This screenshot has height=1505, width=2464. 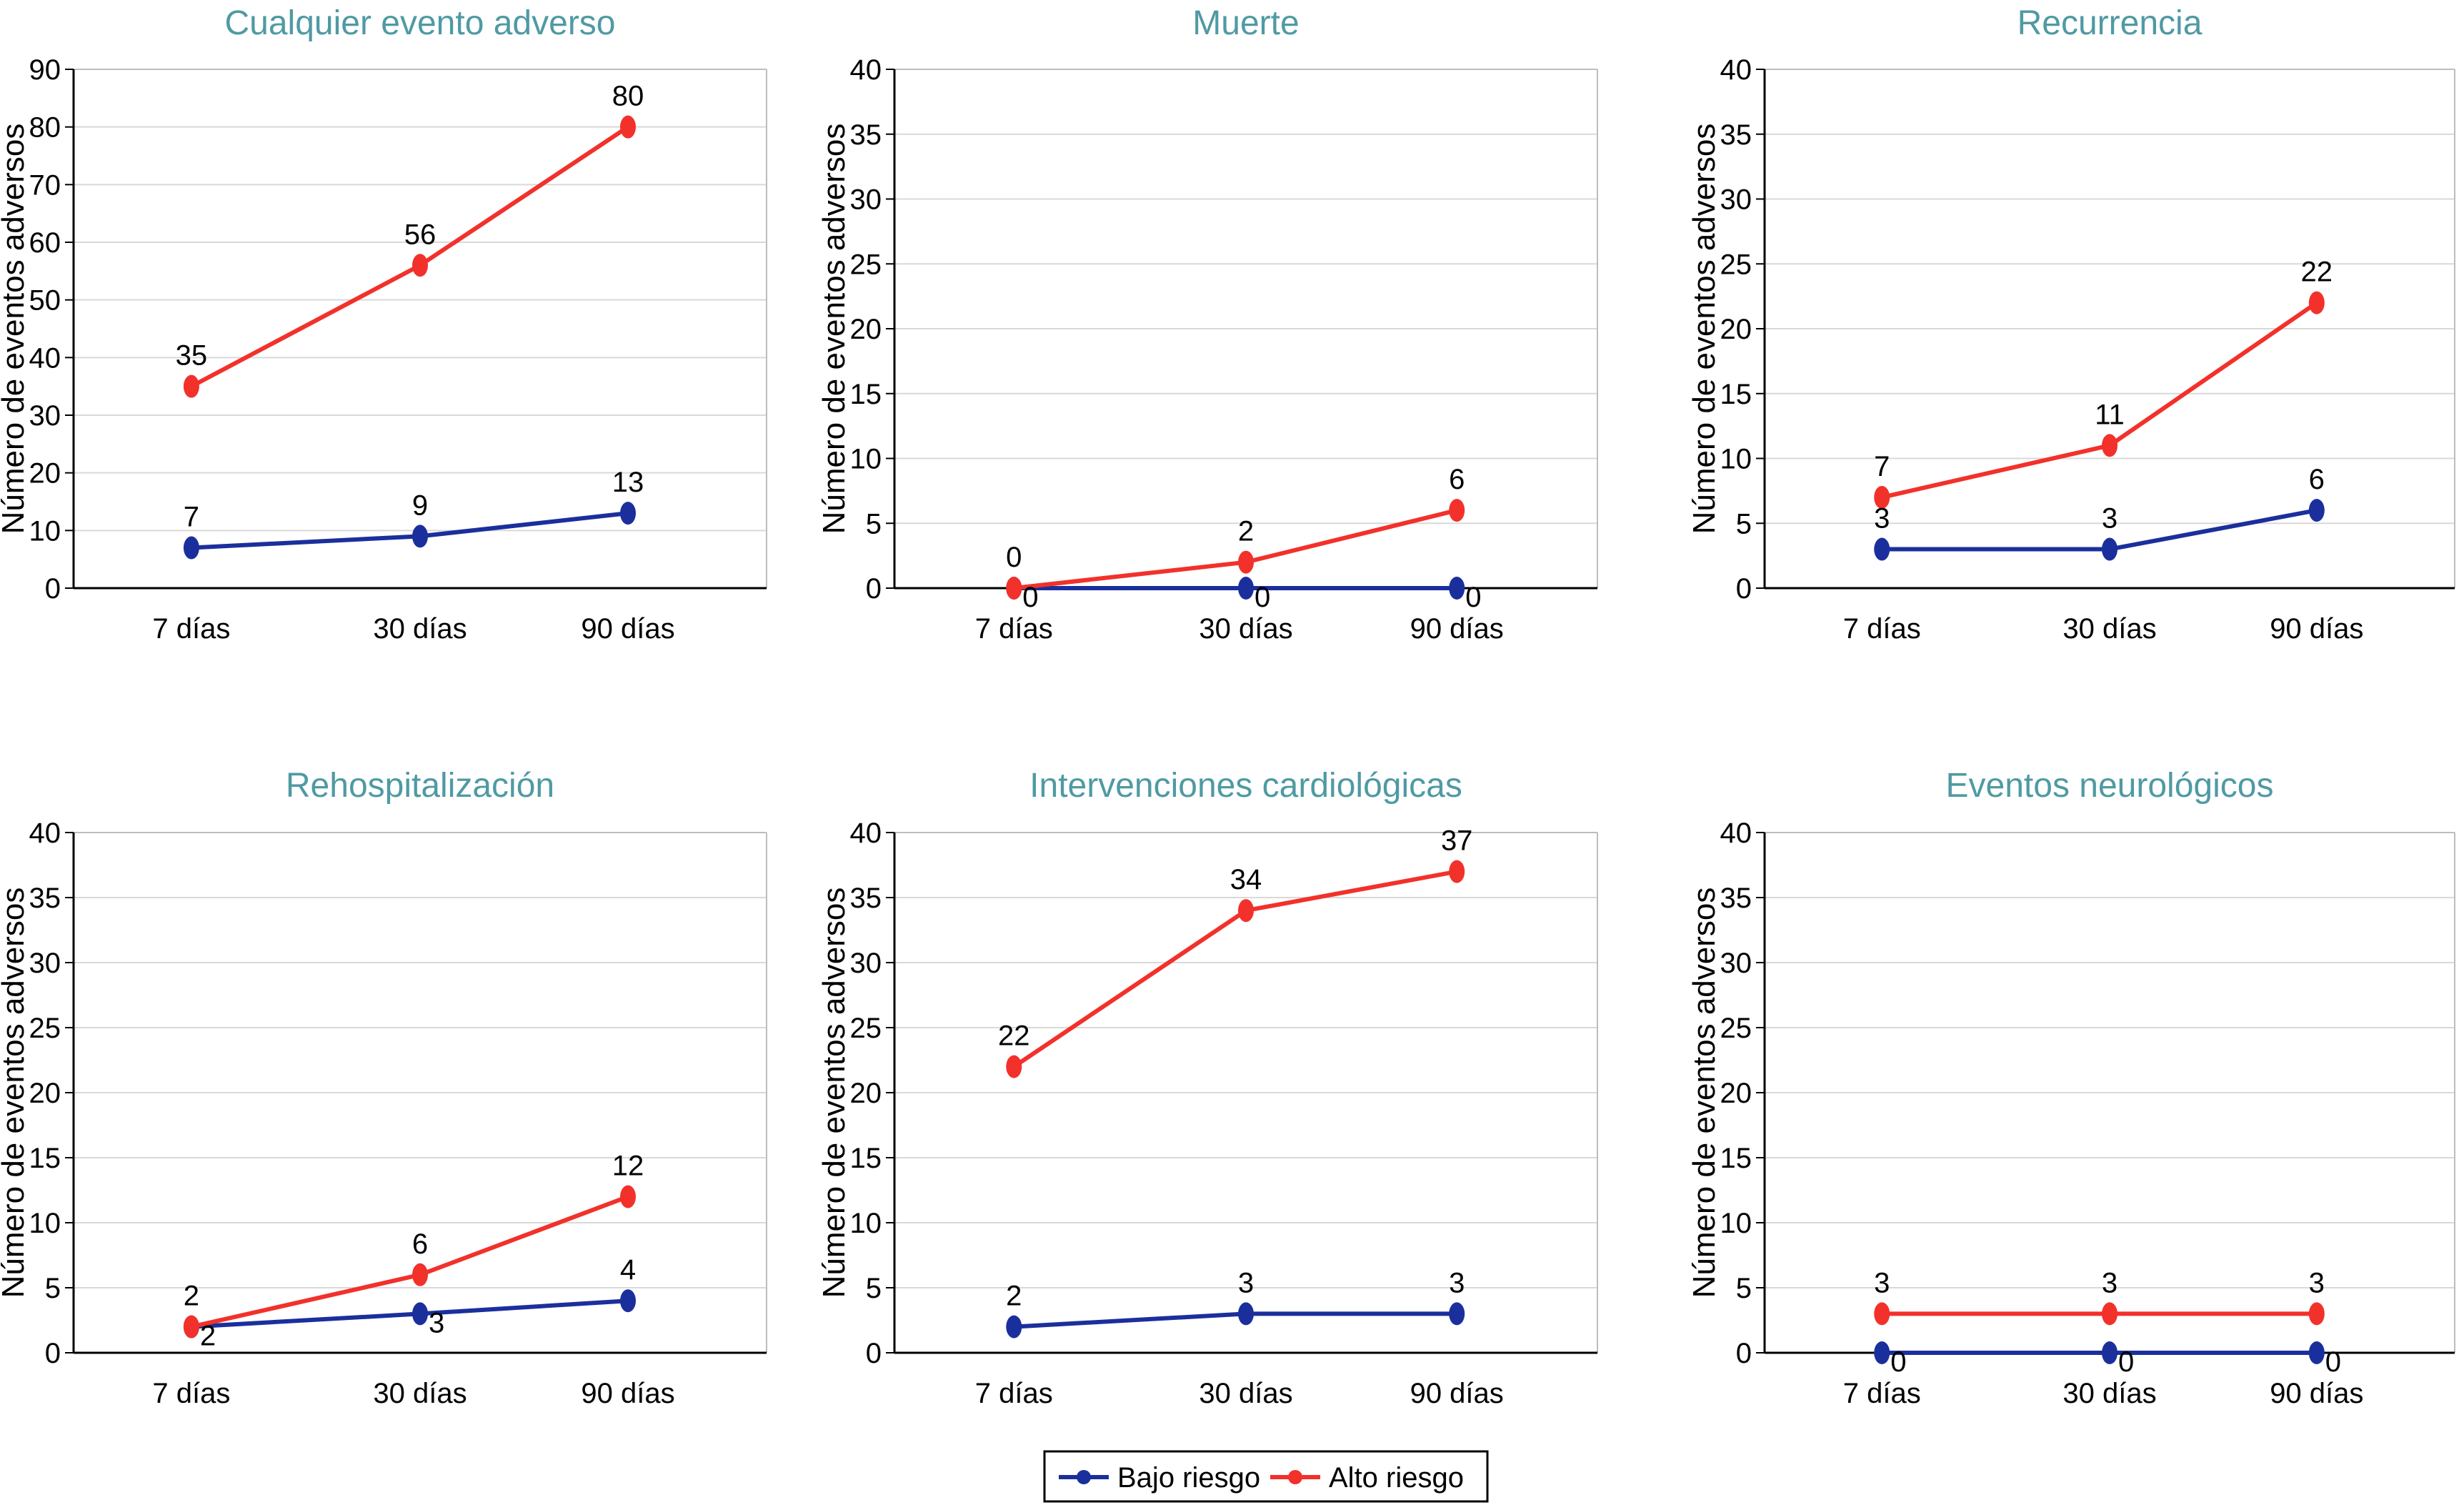 What do you see at coordinates (45, 70) in the screenshot?
I see `y-tick-label: 90` at bounding box center [45, 70].